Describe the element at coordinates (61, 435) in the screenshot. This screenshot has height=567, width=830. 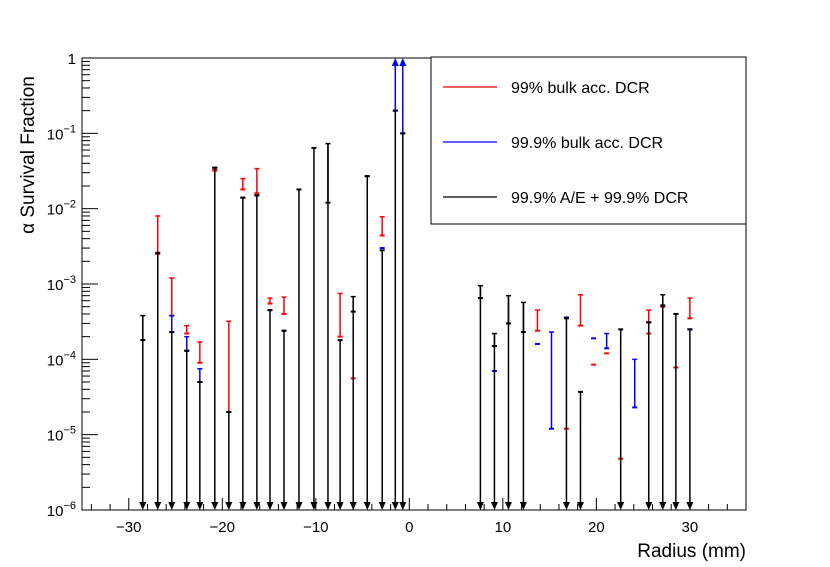
I see `y-tick-label: 10⁻⁵` at that location.